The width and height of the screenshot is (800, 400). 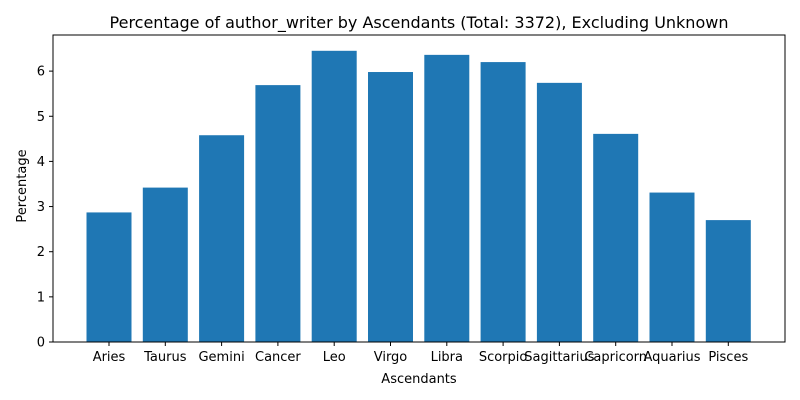 What do you see at coordinates (419, 379) in the screenshot?
I see `x-axis-label: Ascendants` at bounding box center [419, 379].